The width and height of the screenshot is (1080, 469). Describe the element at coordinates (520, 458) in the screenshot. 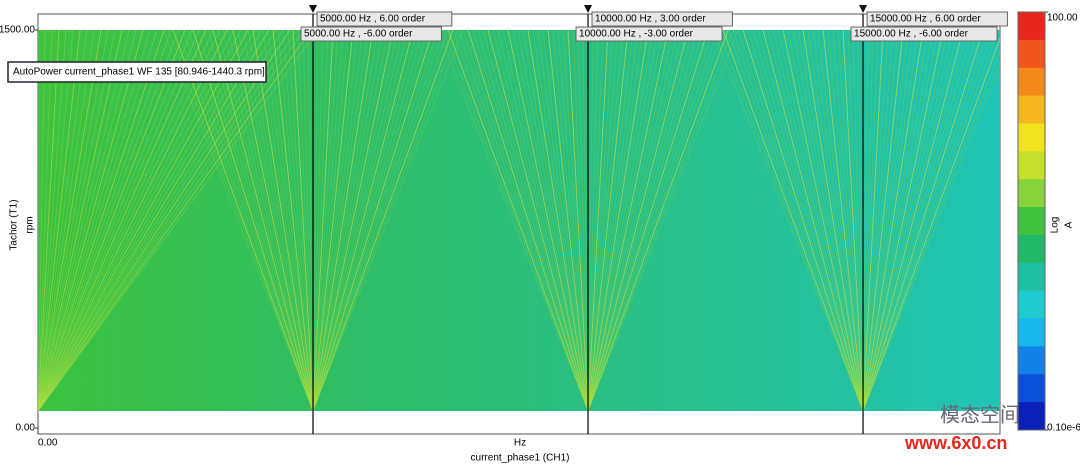

I see `x-title: current_phase1 (CH1)` at that location.